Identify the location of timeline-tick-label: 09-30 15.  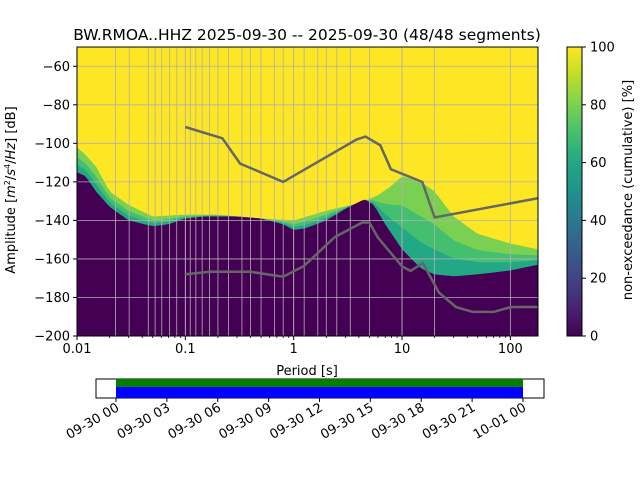
(347, 421).